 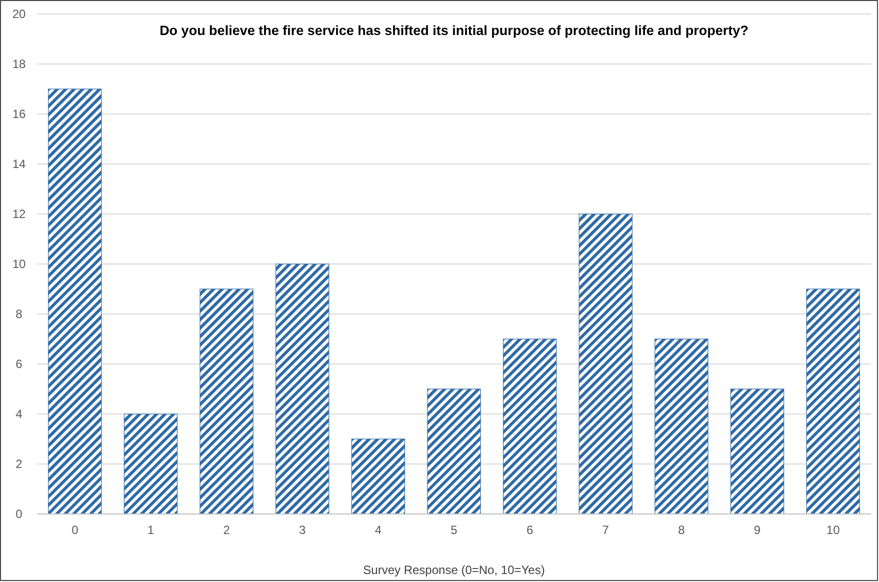 What do you see at coordinates (226, 530) in the screenshot?
I see `x-tick-label: 2` at bounding box center [226, 530].